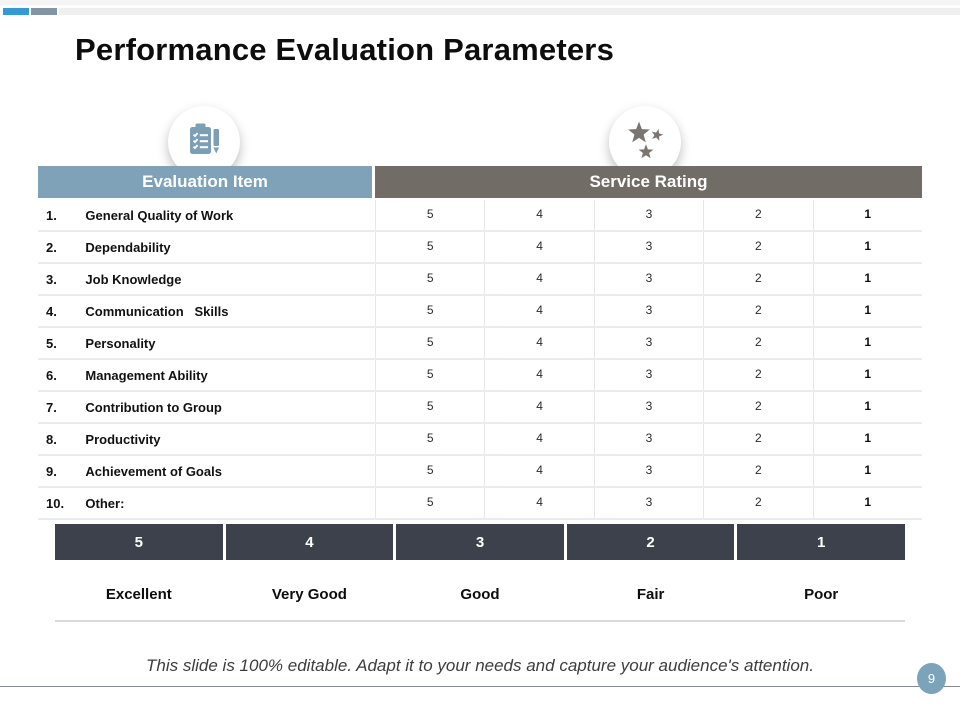 Image resolution: width=960 pixels, height=720 pixels. I want to click on table-row: 7. Contribution to Group 5 4 3 2 1, so click(480, 408).